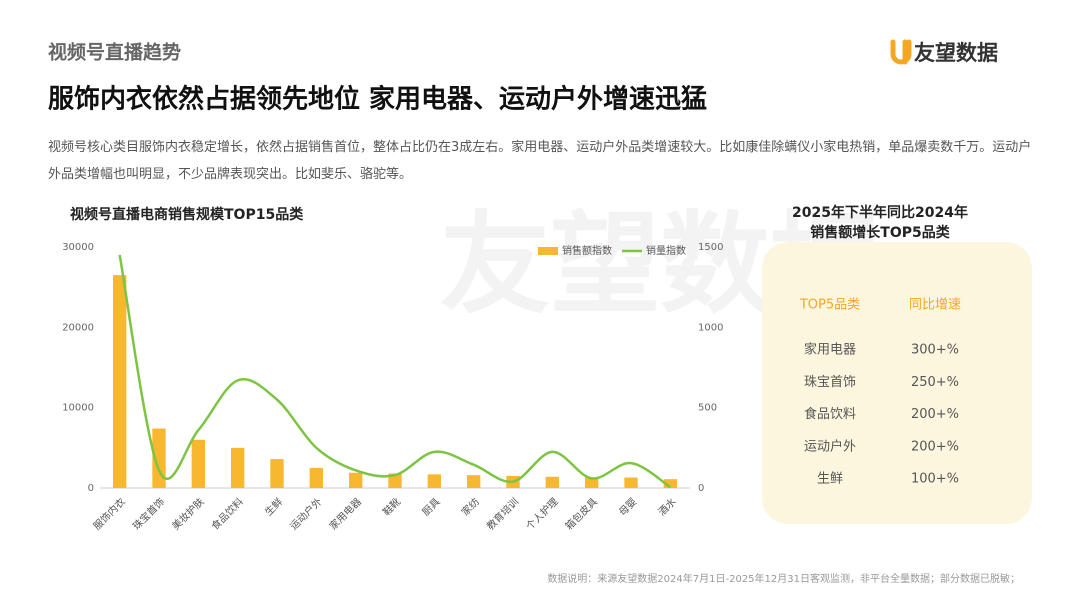 This screenshot has height=607, width=1080. Describe the element at coordinates (502, 513) in the screenshot. I see `x-tick-label: 教育培训` at that location.